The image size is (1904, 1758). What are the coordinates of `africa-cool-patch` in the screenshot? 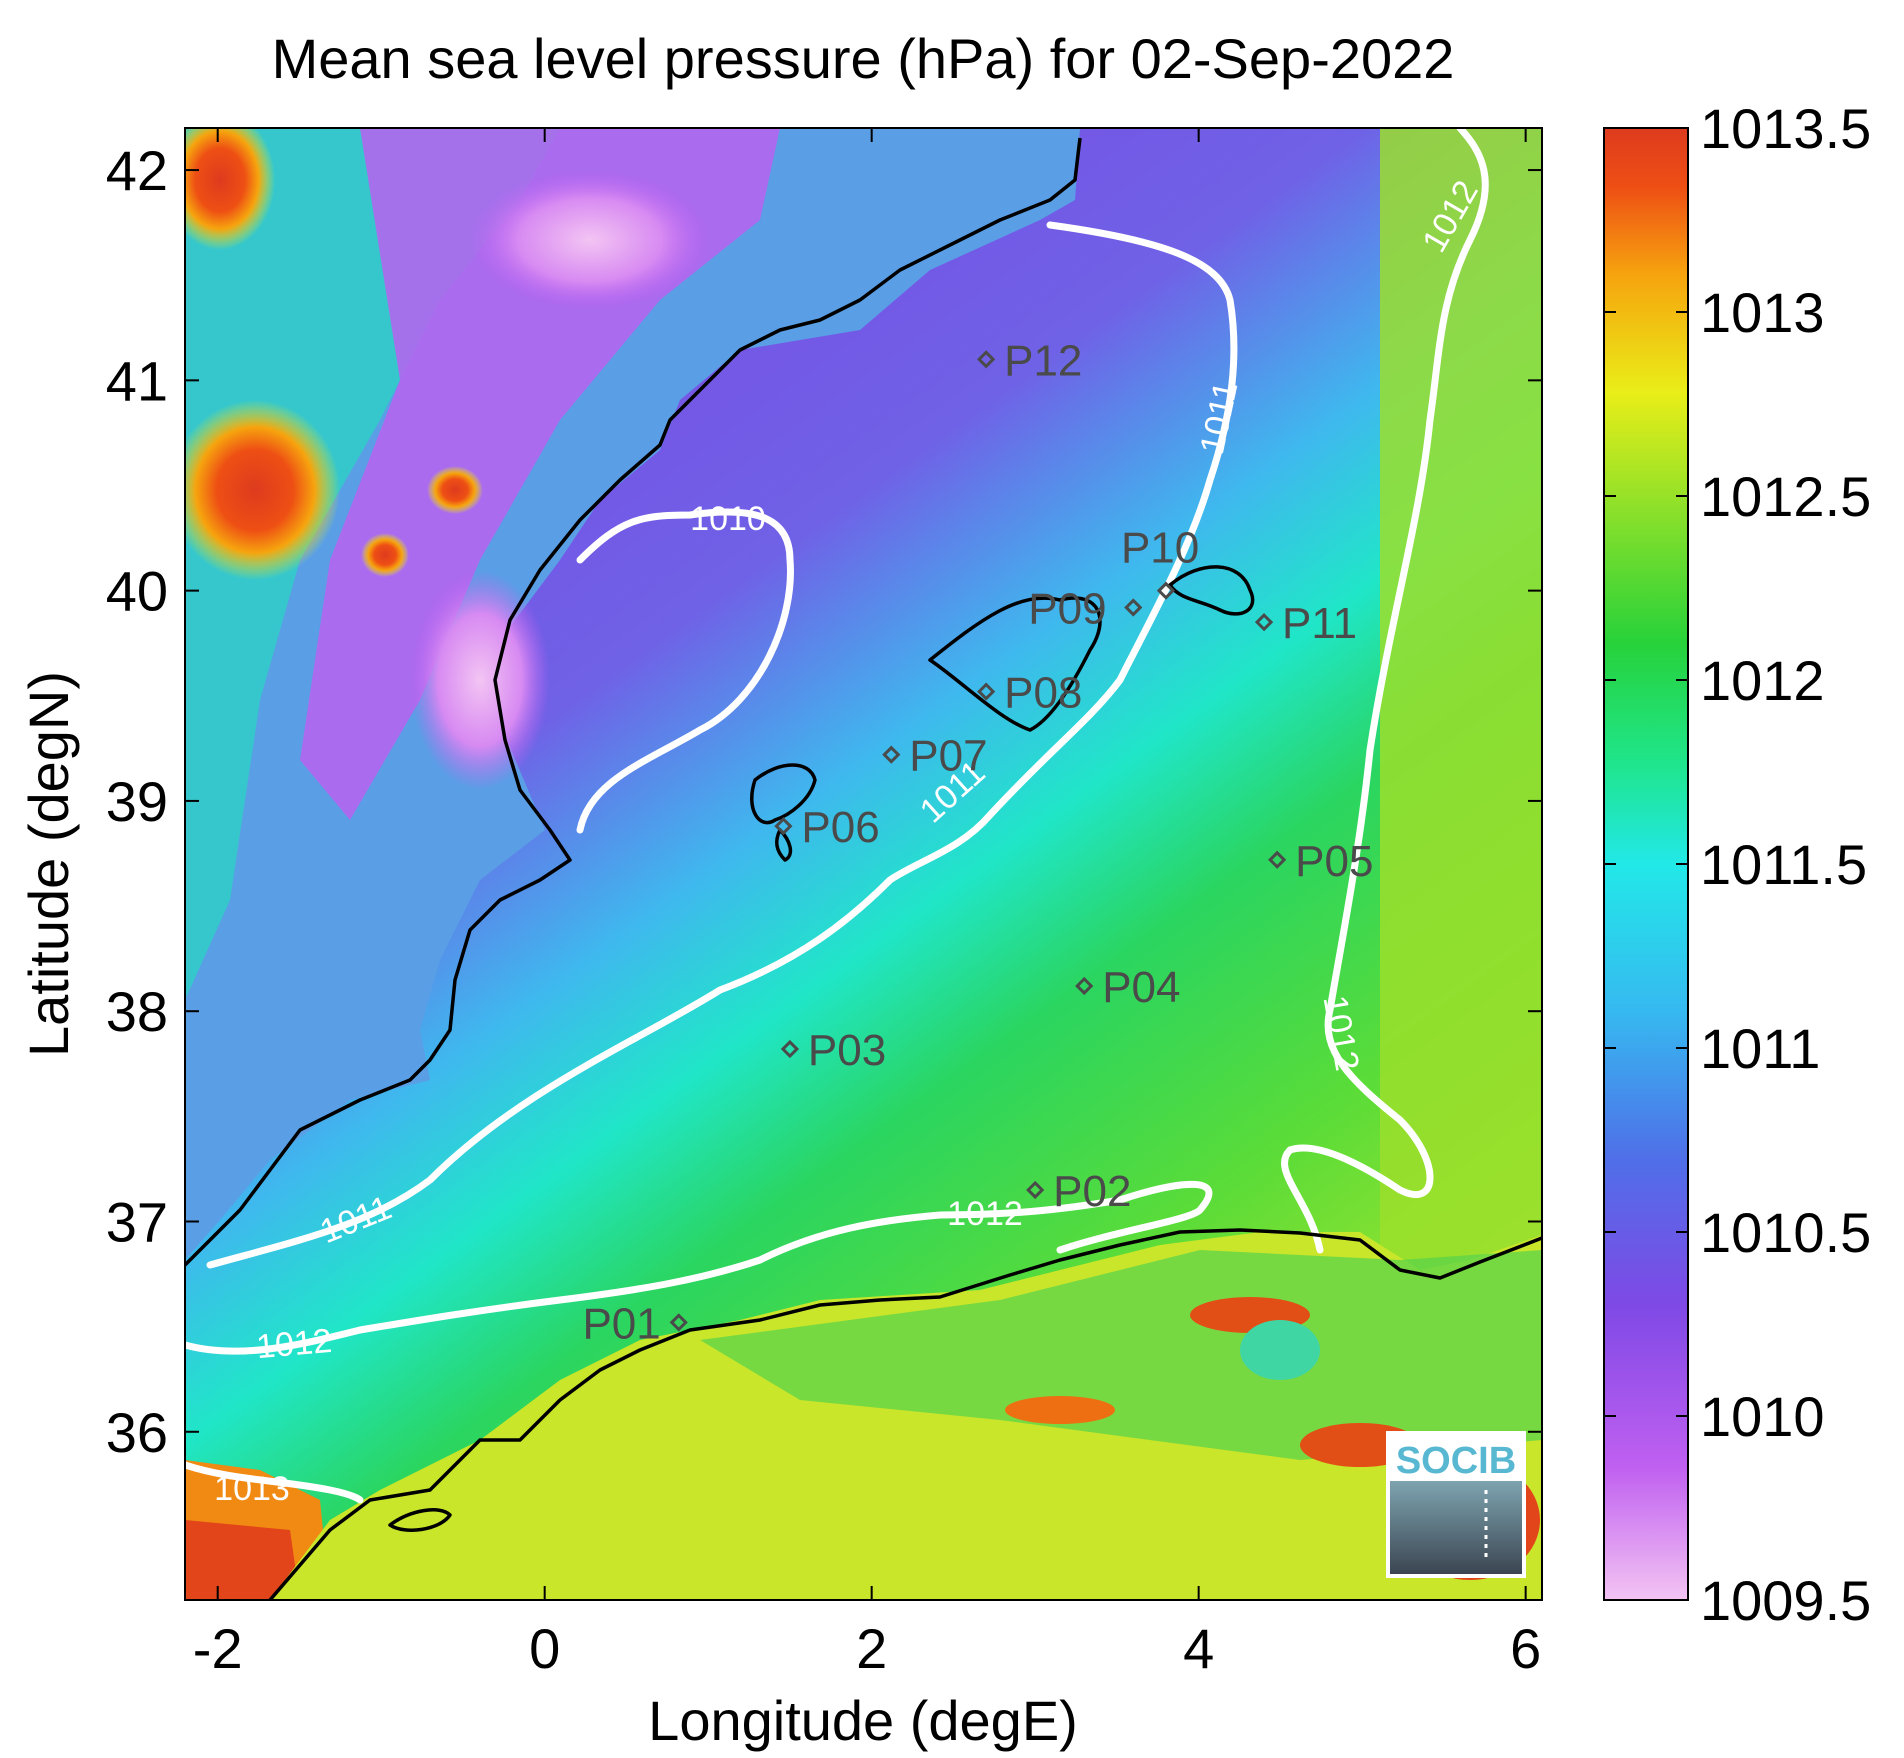 It's located at (1280, 1350).